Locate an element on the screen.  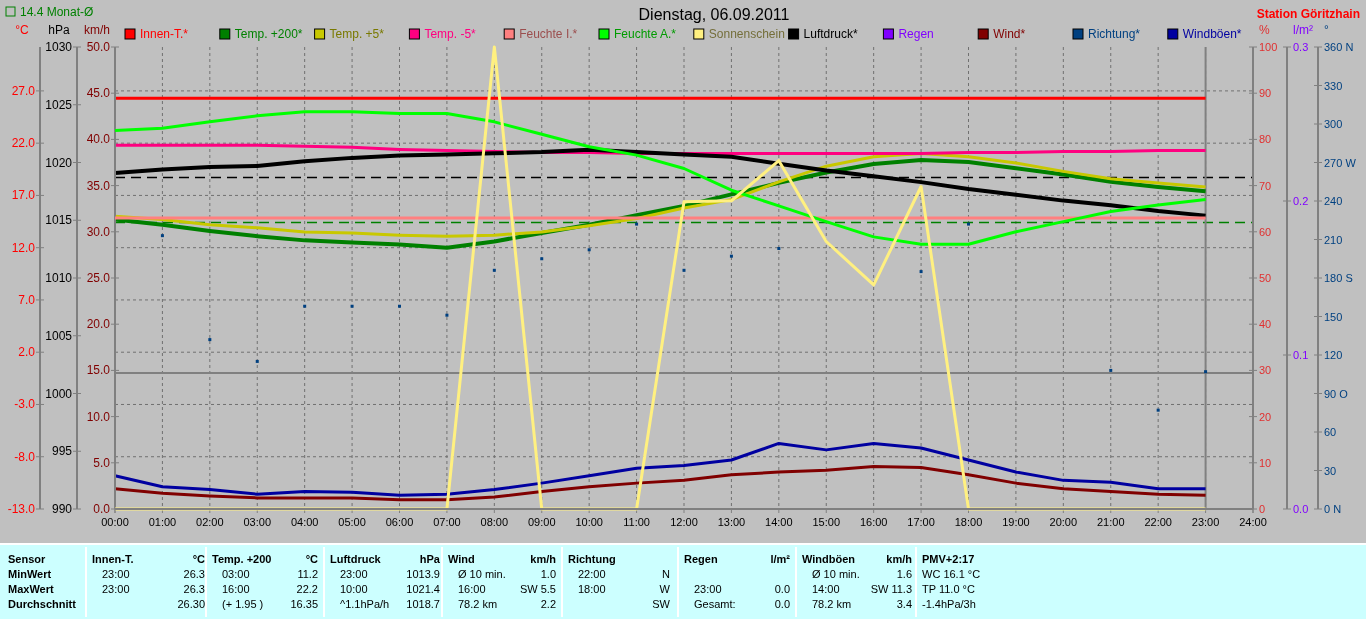
legend-label: Temp. -5* is located at coordinates (450, 34).